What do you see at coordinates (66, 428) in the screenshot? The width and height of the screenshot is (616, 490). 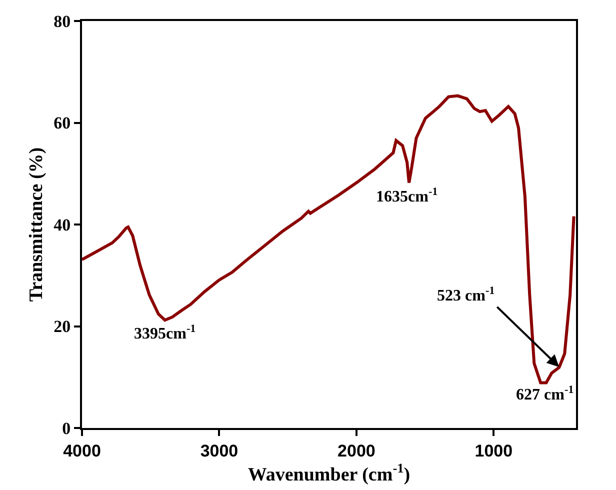 I see `y-tick-label: 0` at bounding box center [66, 428].